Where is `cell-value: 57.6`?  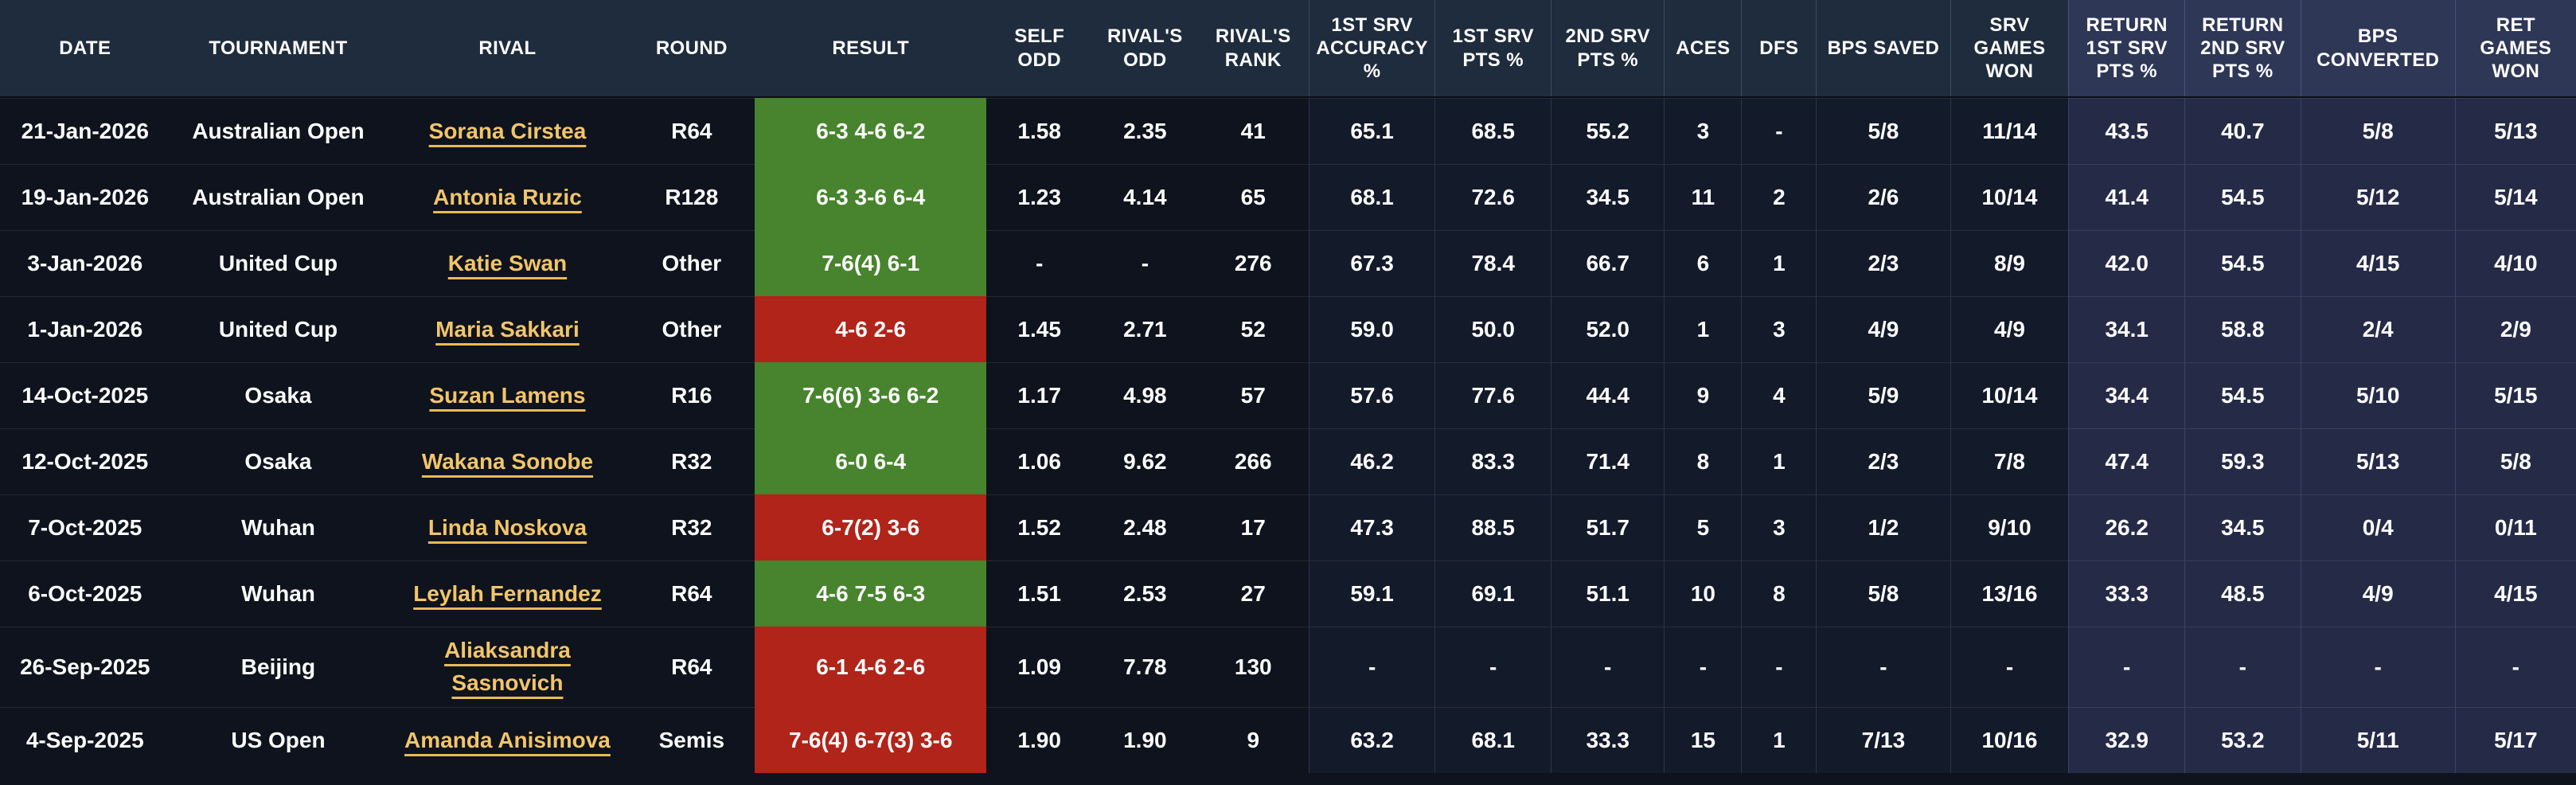 cell-value: 57.6 is located at coordinates (1372, 395).